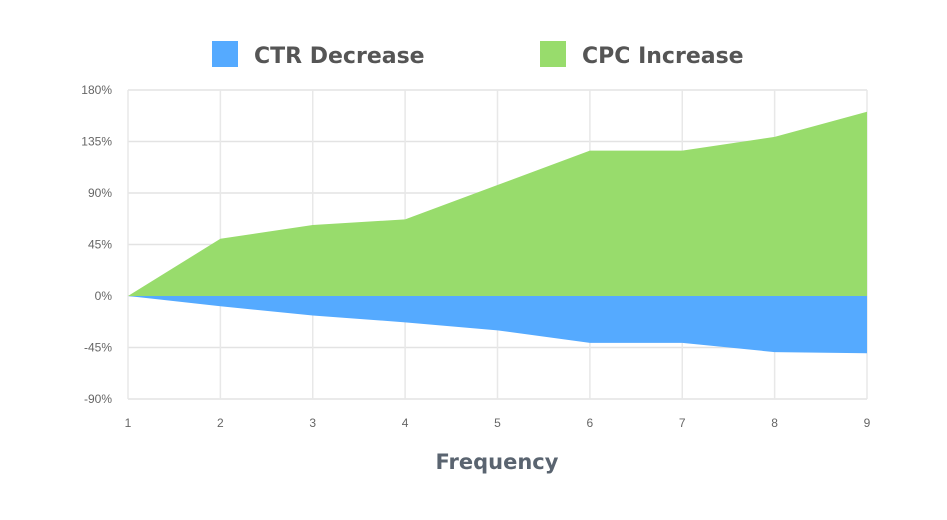 This screenshot has width=947, height=520. What do you see at coordinates (405, 423) in the screenshot?
I see `x-tick-label: 4` at bounding box center [405, 423].